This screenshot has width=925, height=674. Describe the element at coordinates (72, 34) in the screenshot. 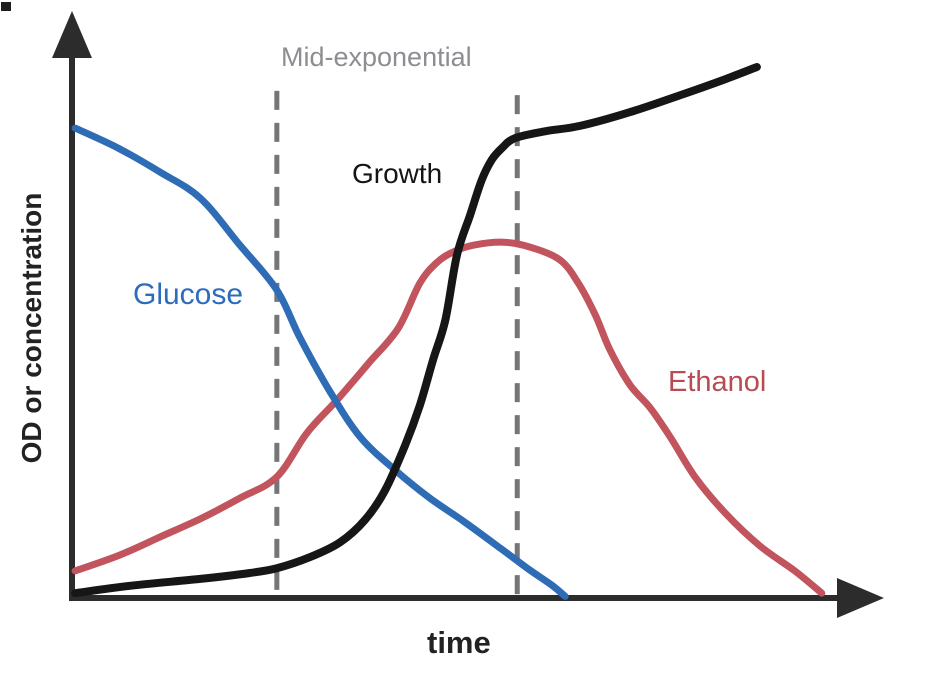

I see `y-axis-arrowhead` at that location.